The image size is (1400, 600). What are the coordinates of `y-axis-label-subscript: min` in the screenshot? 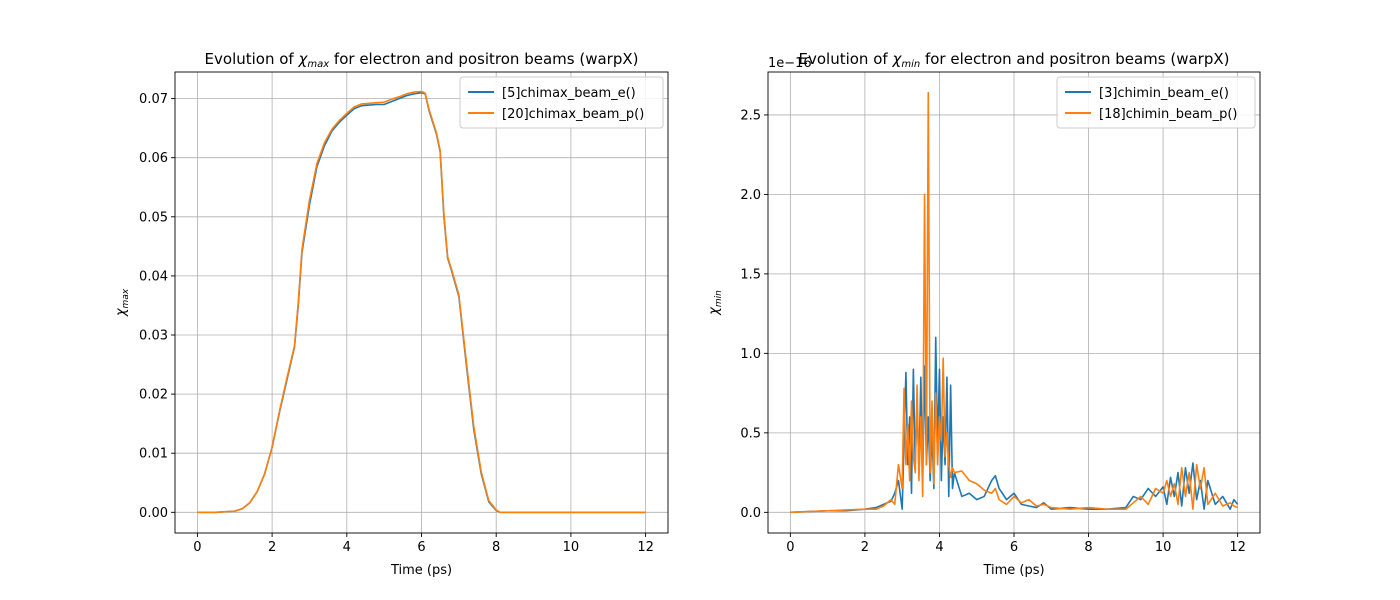 It's located at (719, 298).